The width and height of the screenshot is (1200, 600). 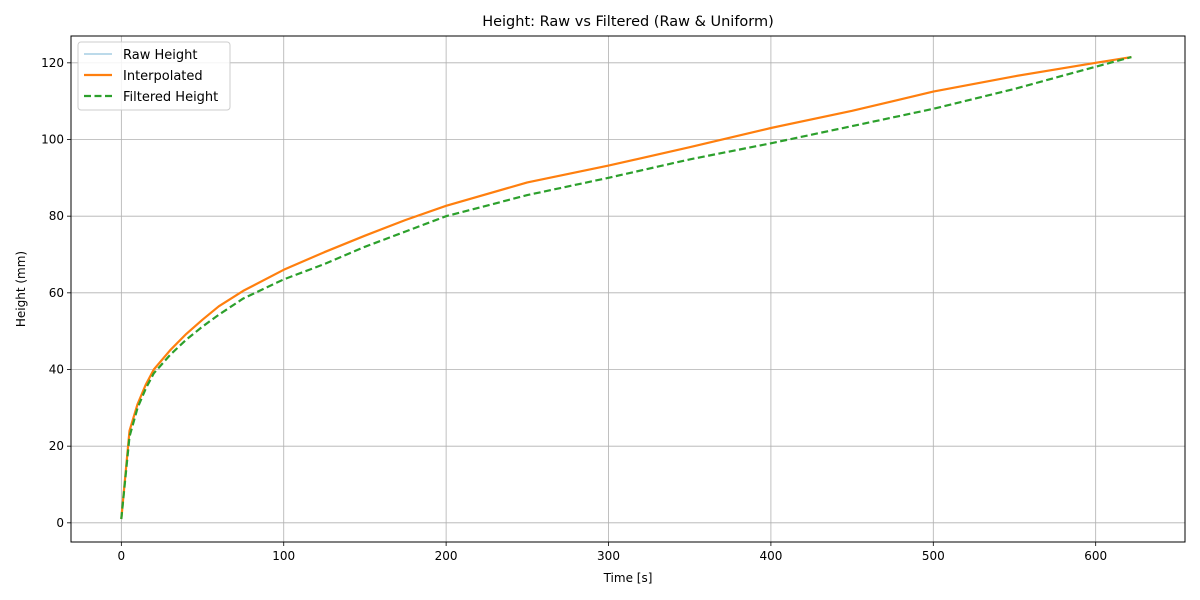 I want to click on chart-title: Height: Raw vs Filtered (Raw & Uniform), so click(x=628, y=22).